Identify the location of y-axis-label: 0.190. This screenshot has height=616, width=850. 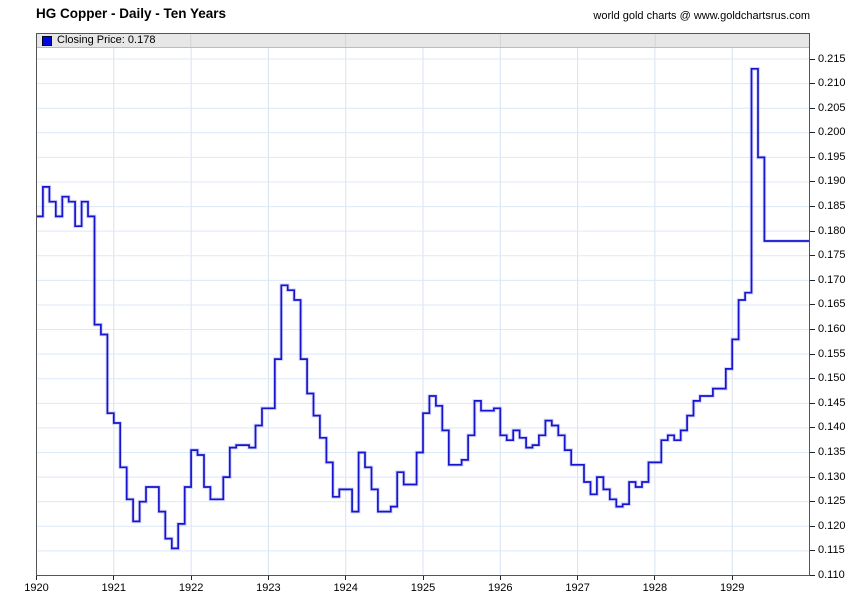
(832, 181).